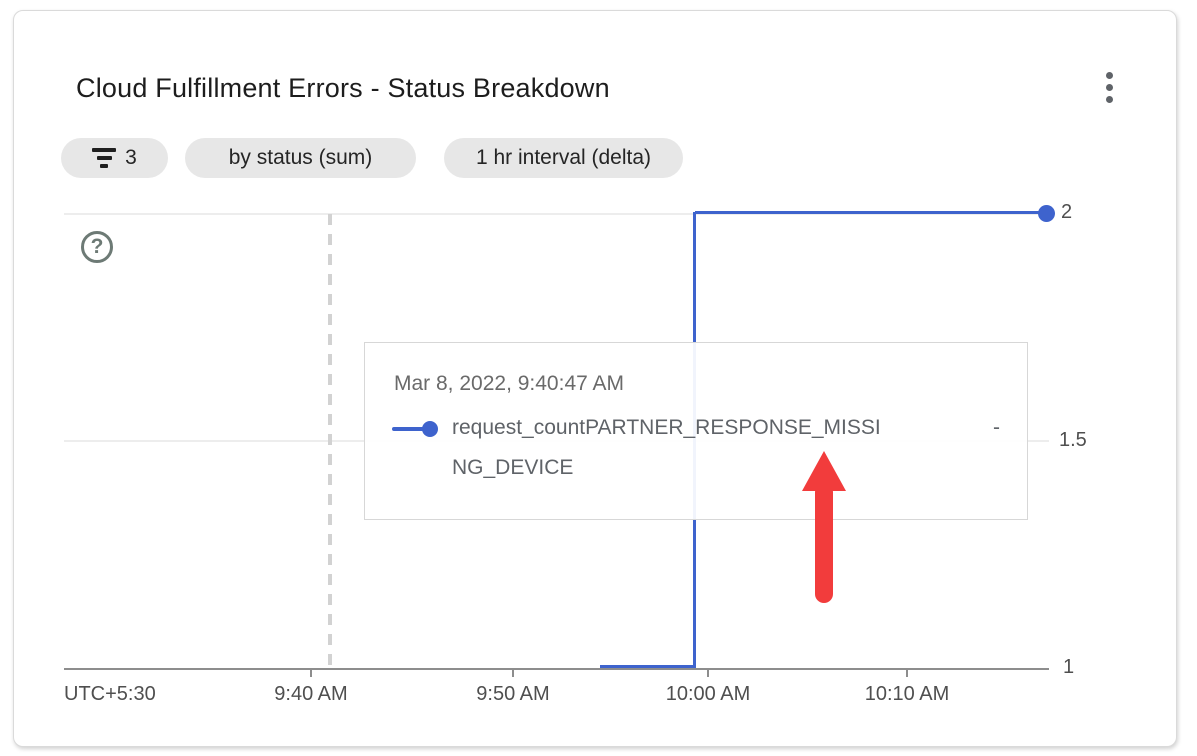 The image size is (1197, 756). What do you see at coordinates (513, 694) in the screenshot?
I see `x-tick-label-950: 9:50 AM` at bounding box center [513, 694].